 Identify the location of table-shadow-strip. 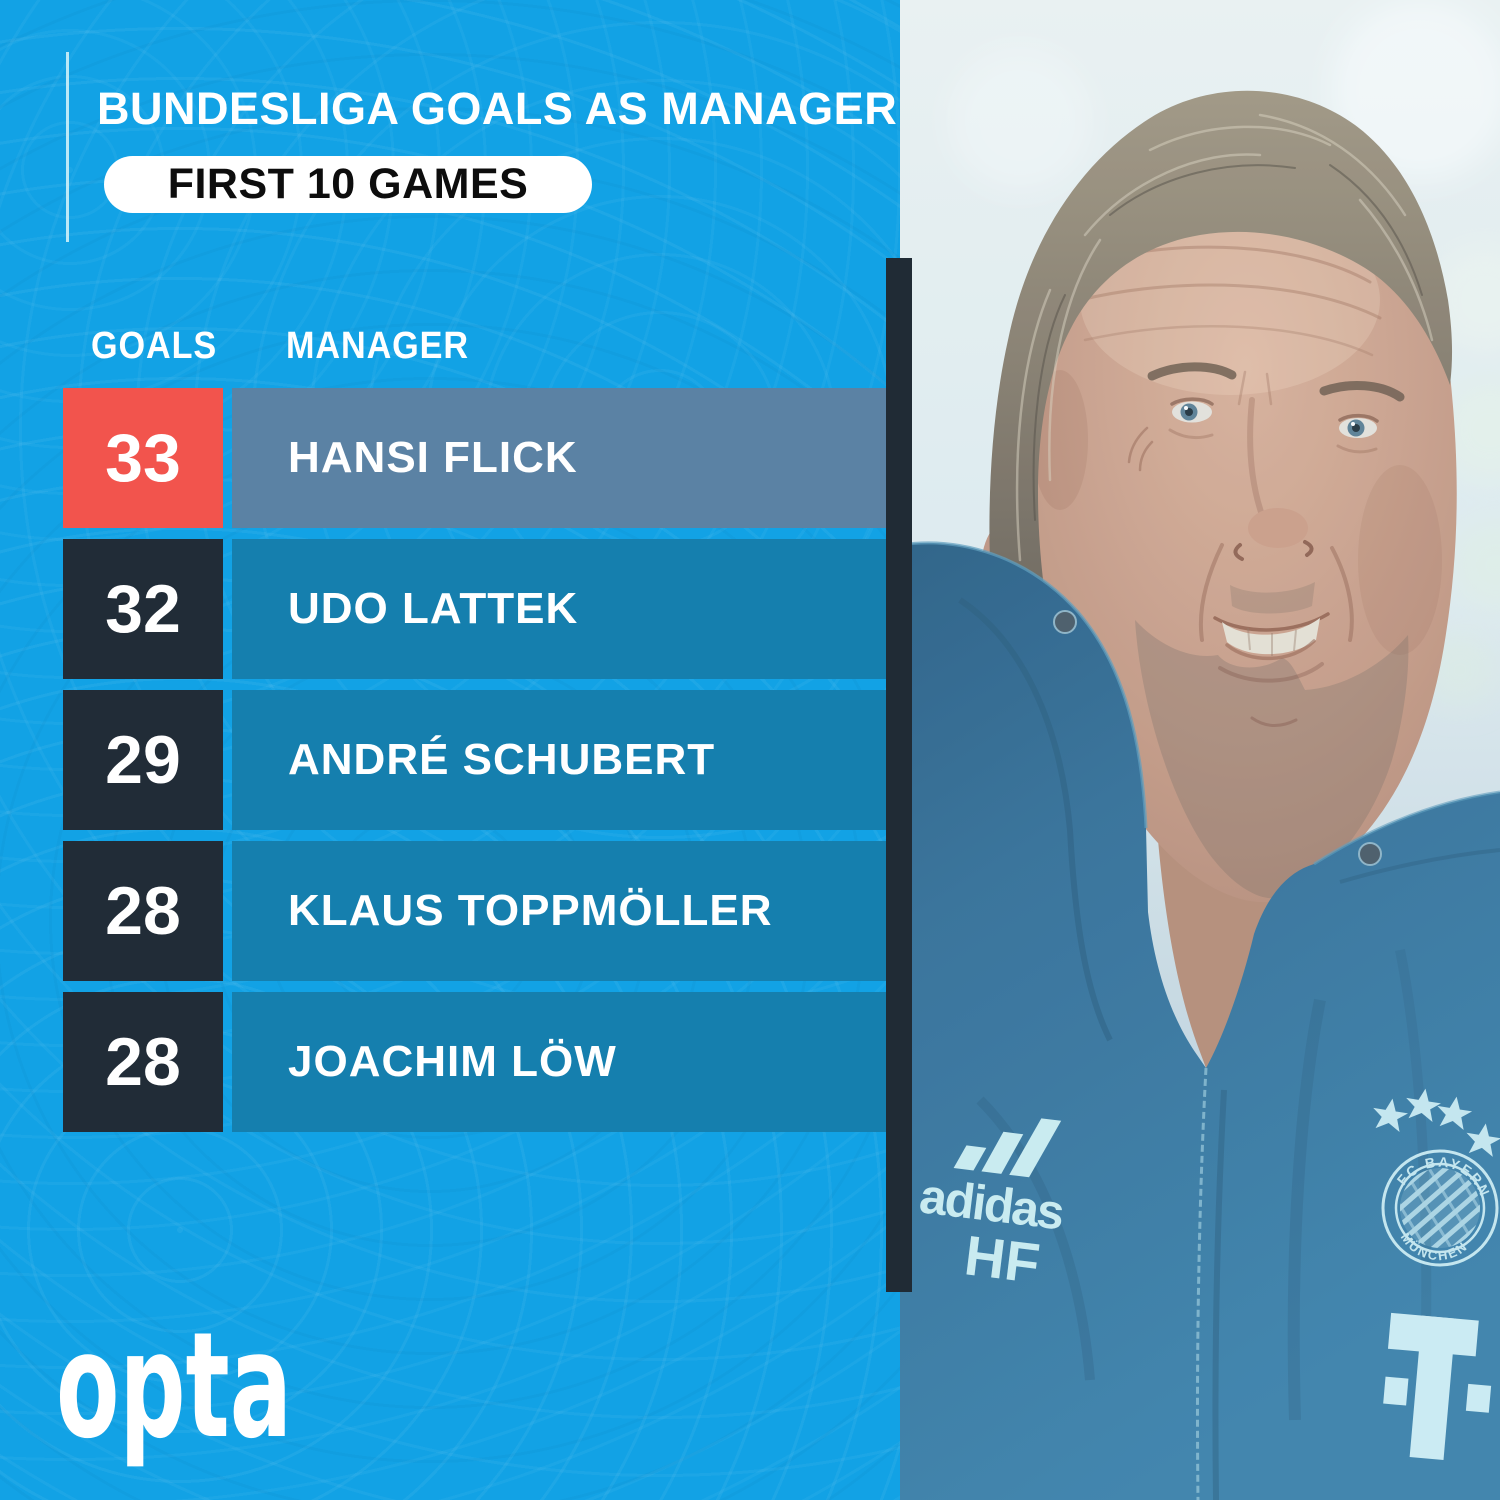
(899, 775).